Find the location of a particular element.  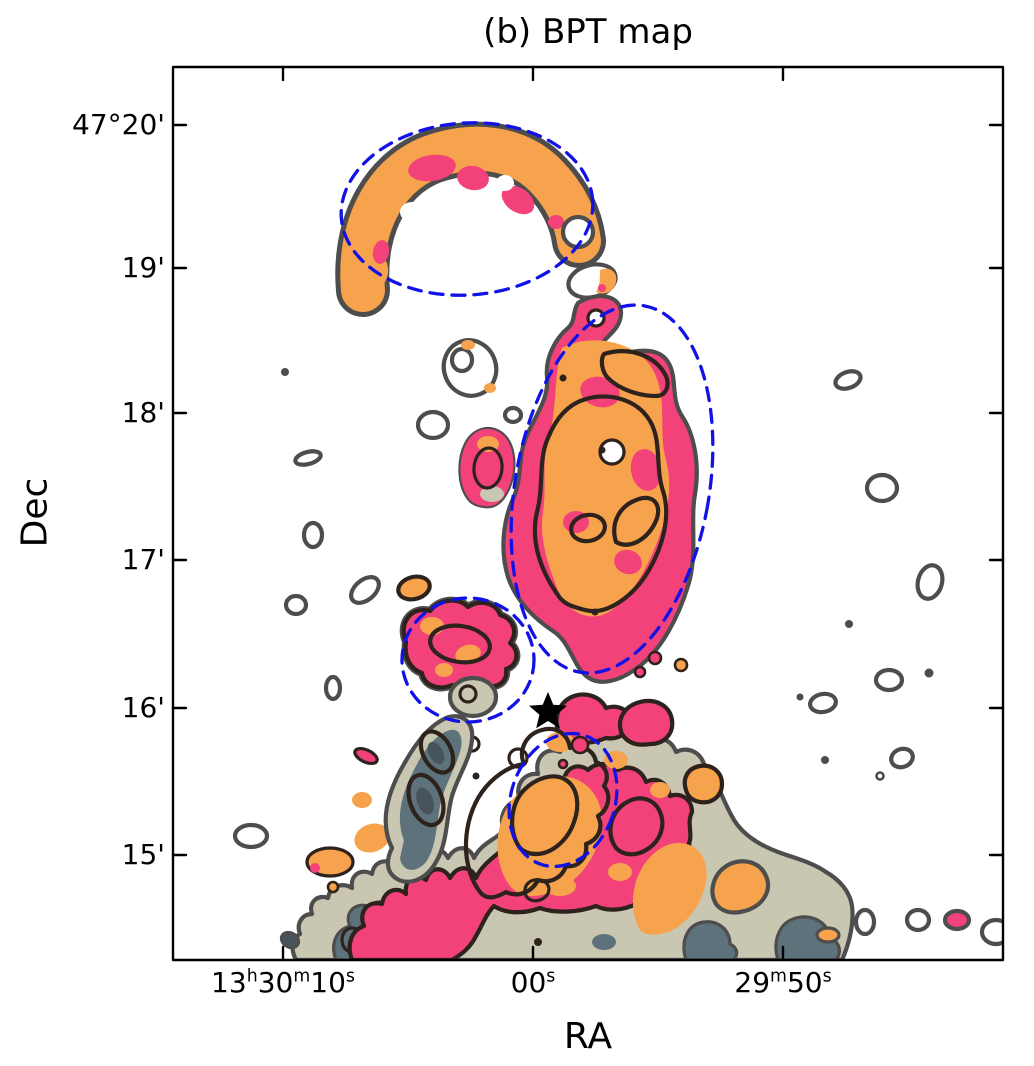

dark-wedge-loop is located at coordinates (636, 521).